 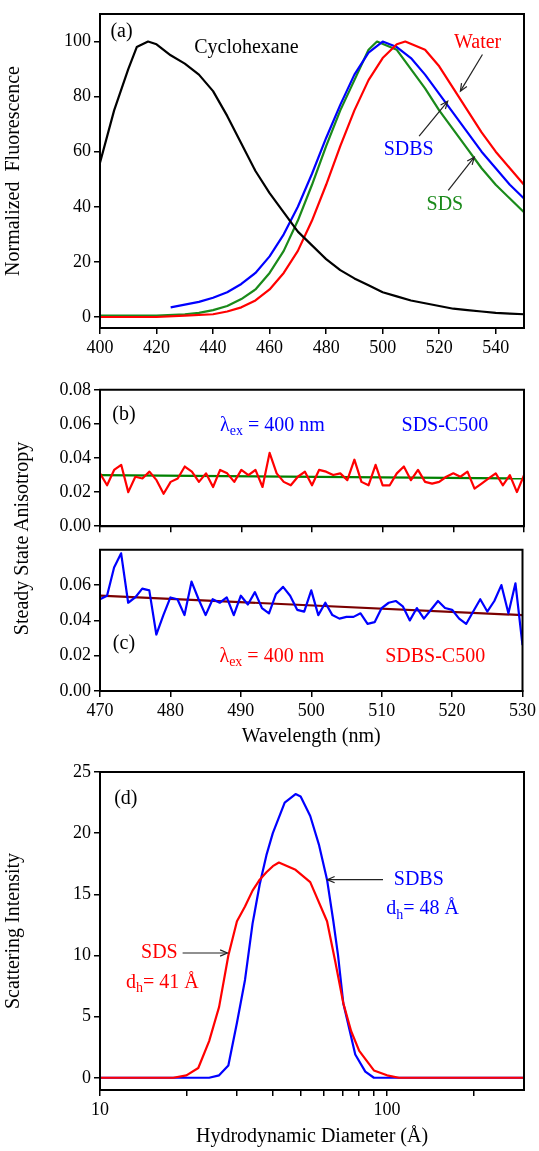 What do you see at coordinates (496, 346) in the screenshot?
I see `x-tick-label: 540` at bounding box center [496, 346].